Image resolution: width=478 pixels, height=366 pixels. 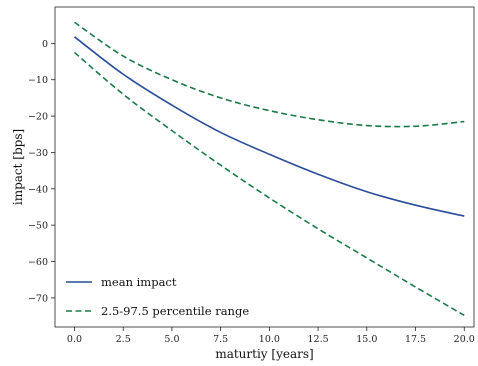 What do you see at coordinates (415, 339) in the screenshot?
I see `x-tick-label: 17.5` at bounding box center [415, 339].